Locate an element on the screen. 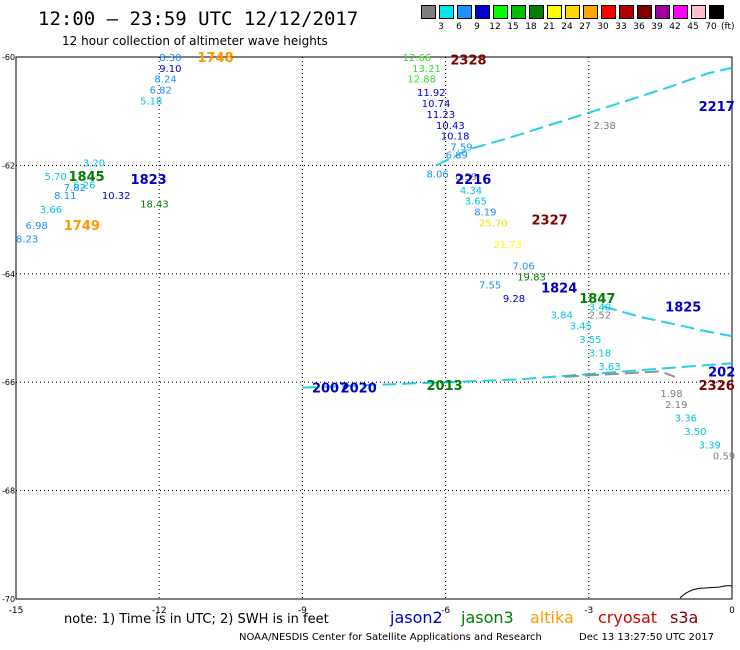  colorbar-label: 45 is located at coordinates (693, 27).